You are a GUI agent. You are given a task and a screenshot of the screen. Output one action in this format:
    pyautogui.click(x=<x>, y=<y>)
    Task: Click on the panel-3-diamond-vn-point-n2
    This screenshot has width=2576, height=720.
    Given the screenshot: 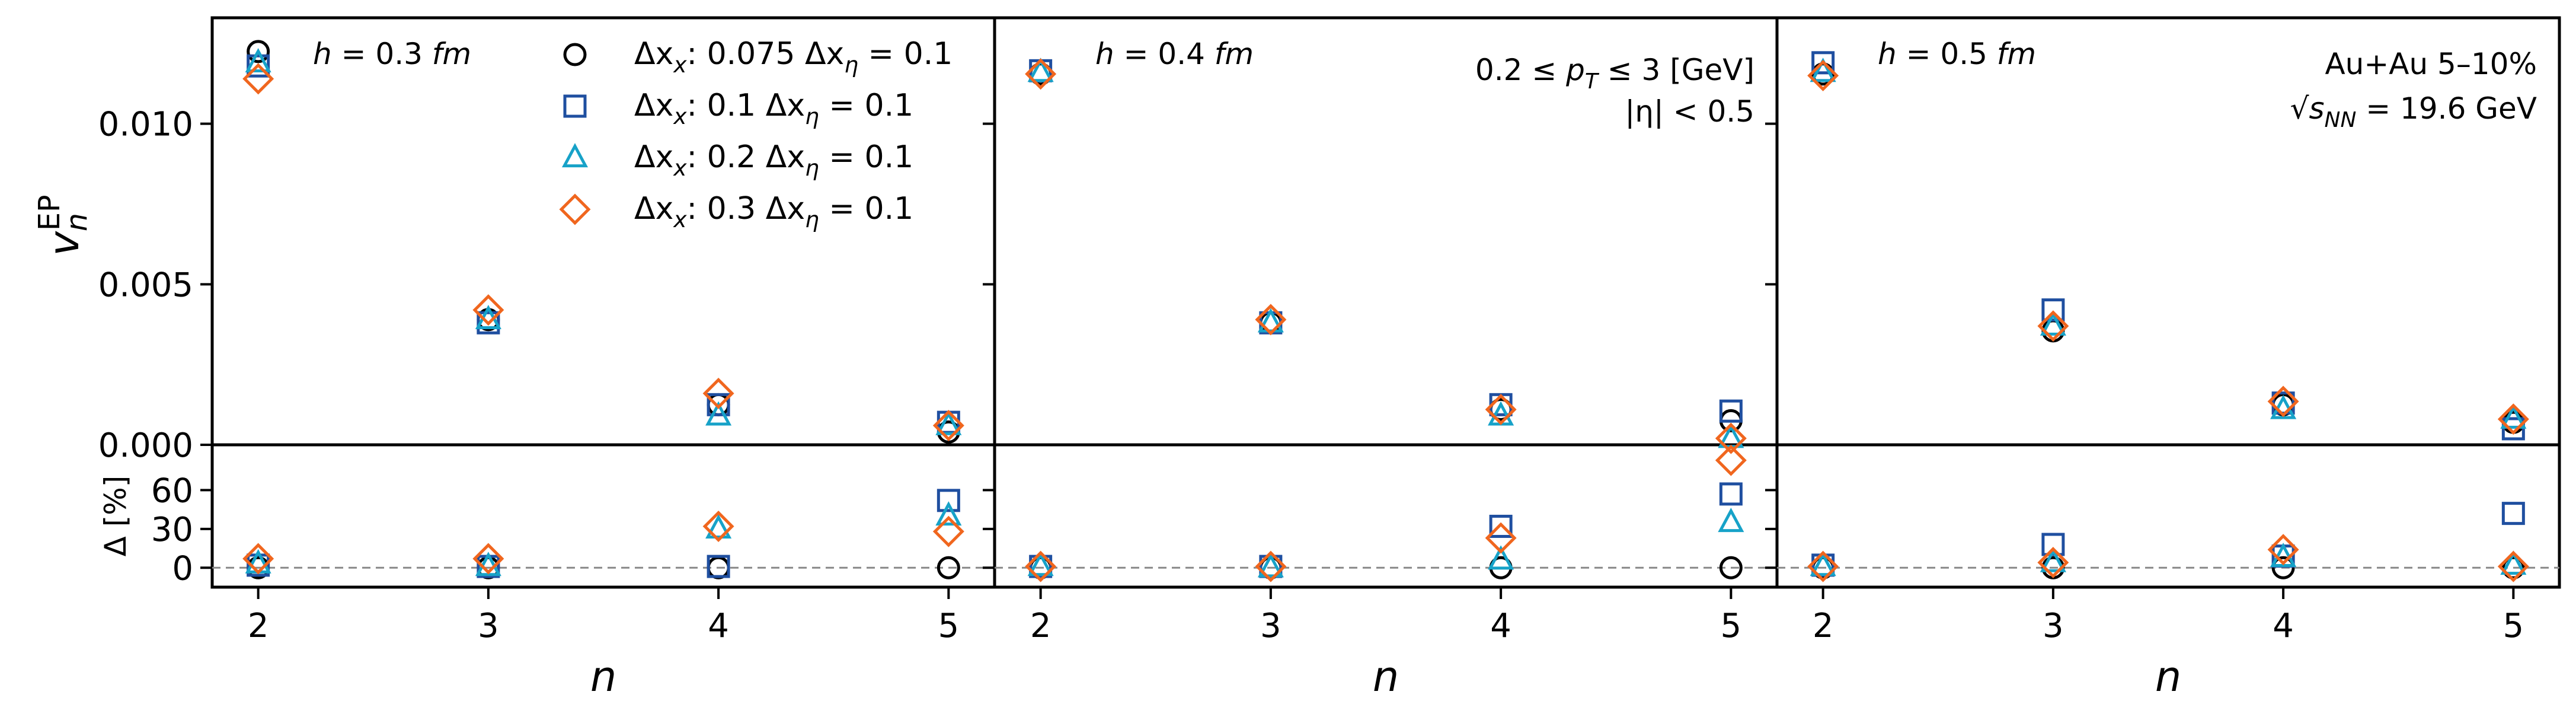 What is the action you would take?
    pyautogui.click(x=1823, y=75)
    